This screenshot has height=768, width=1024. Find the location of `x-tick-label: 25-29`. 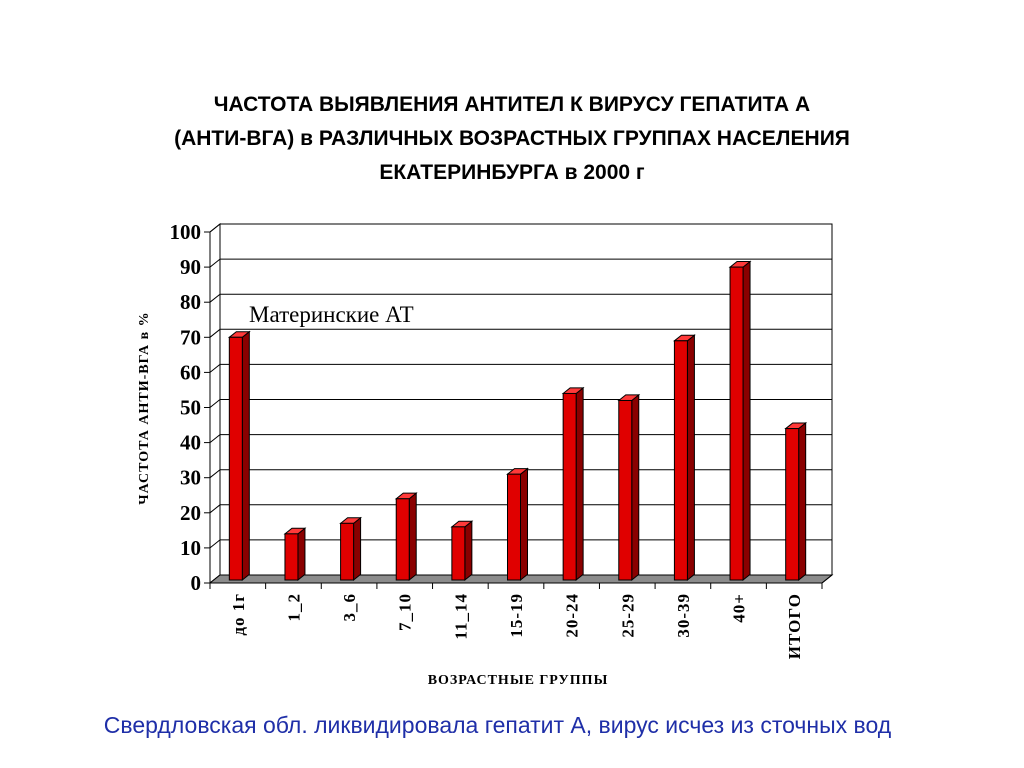

x-tick-label: 25-29 is located at coordinates (627, 615).